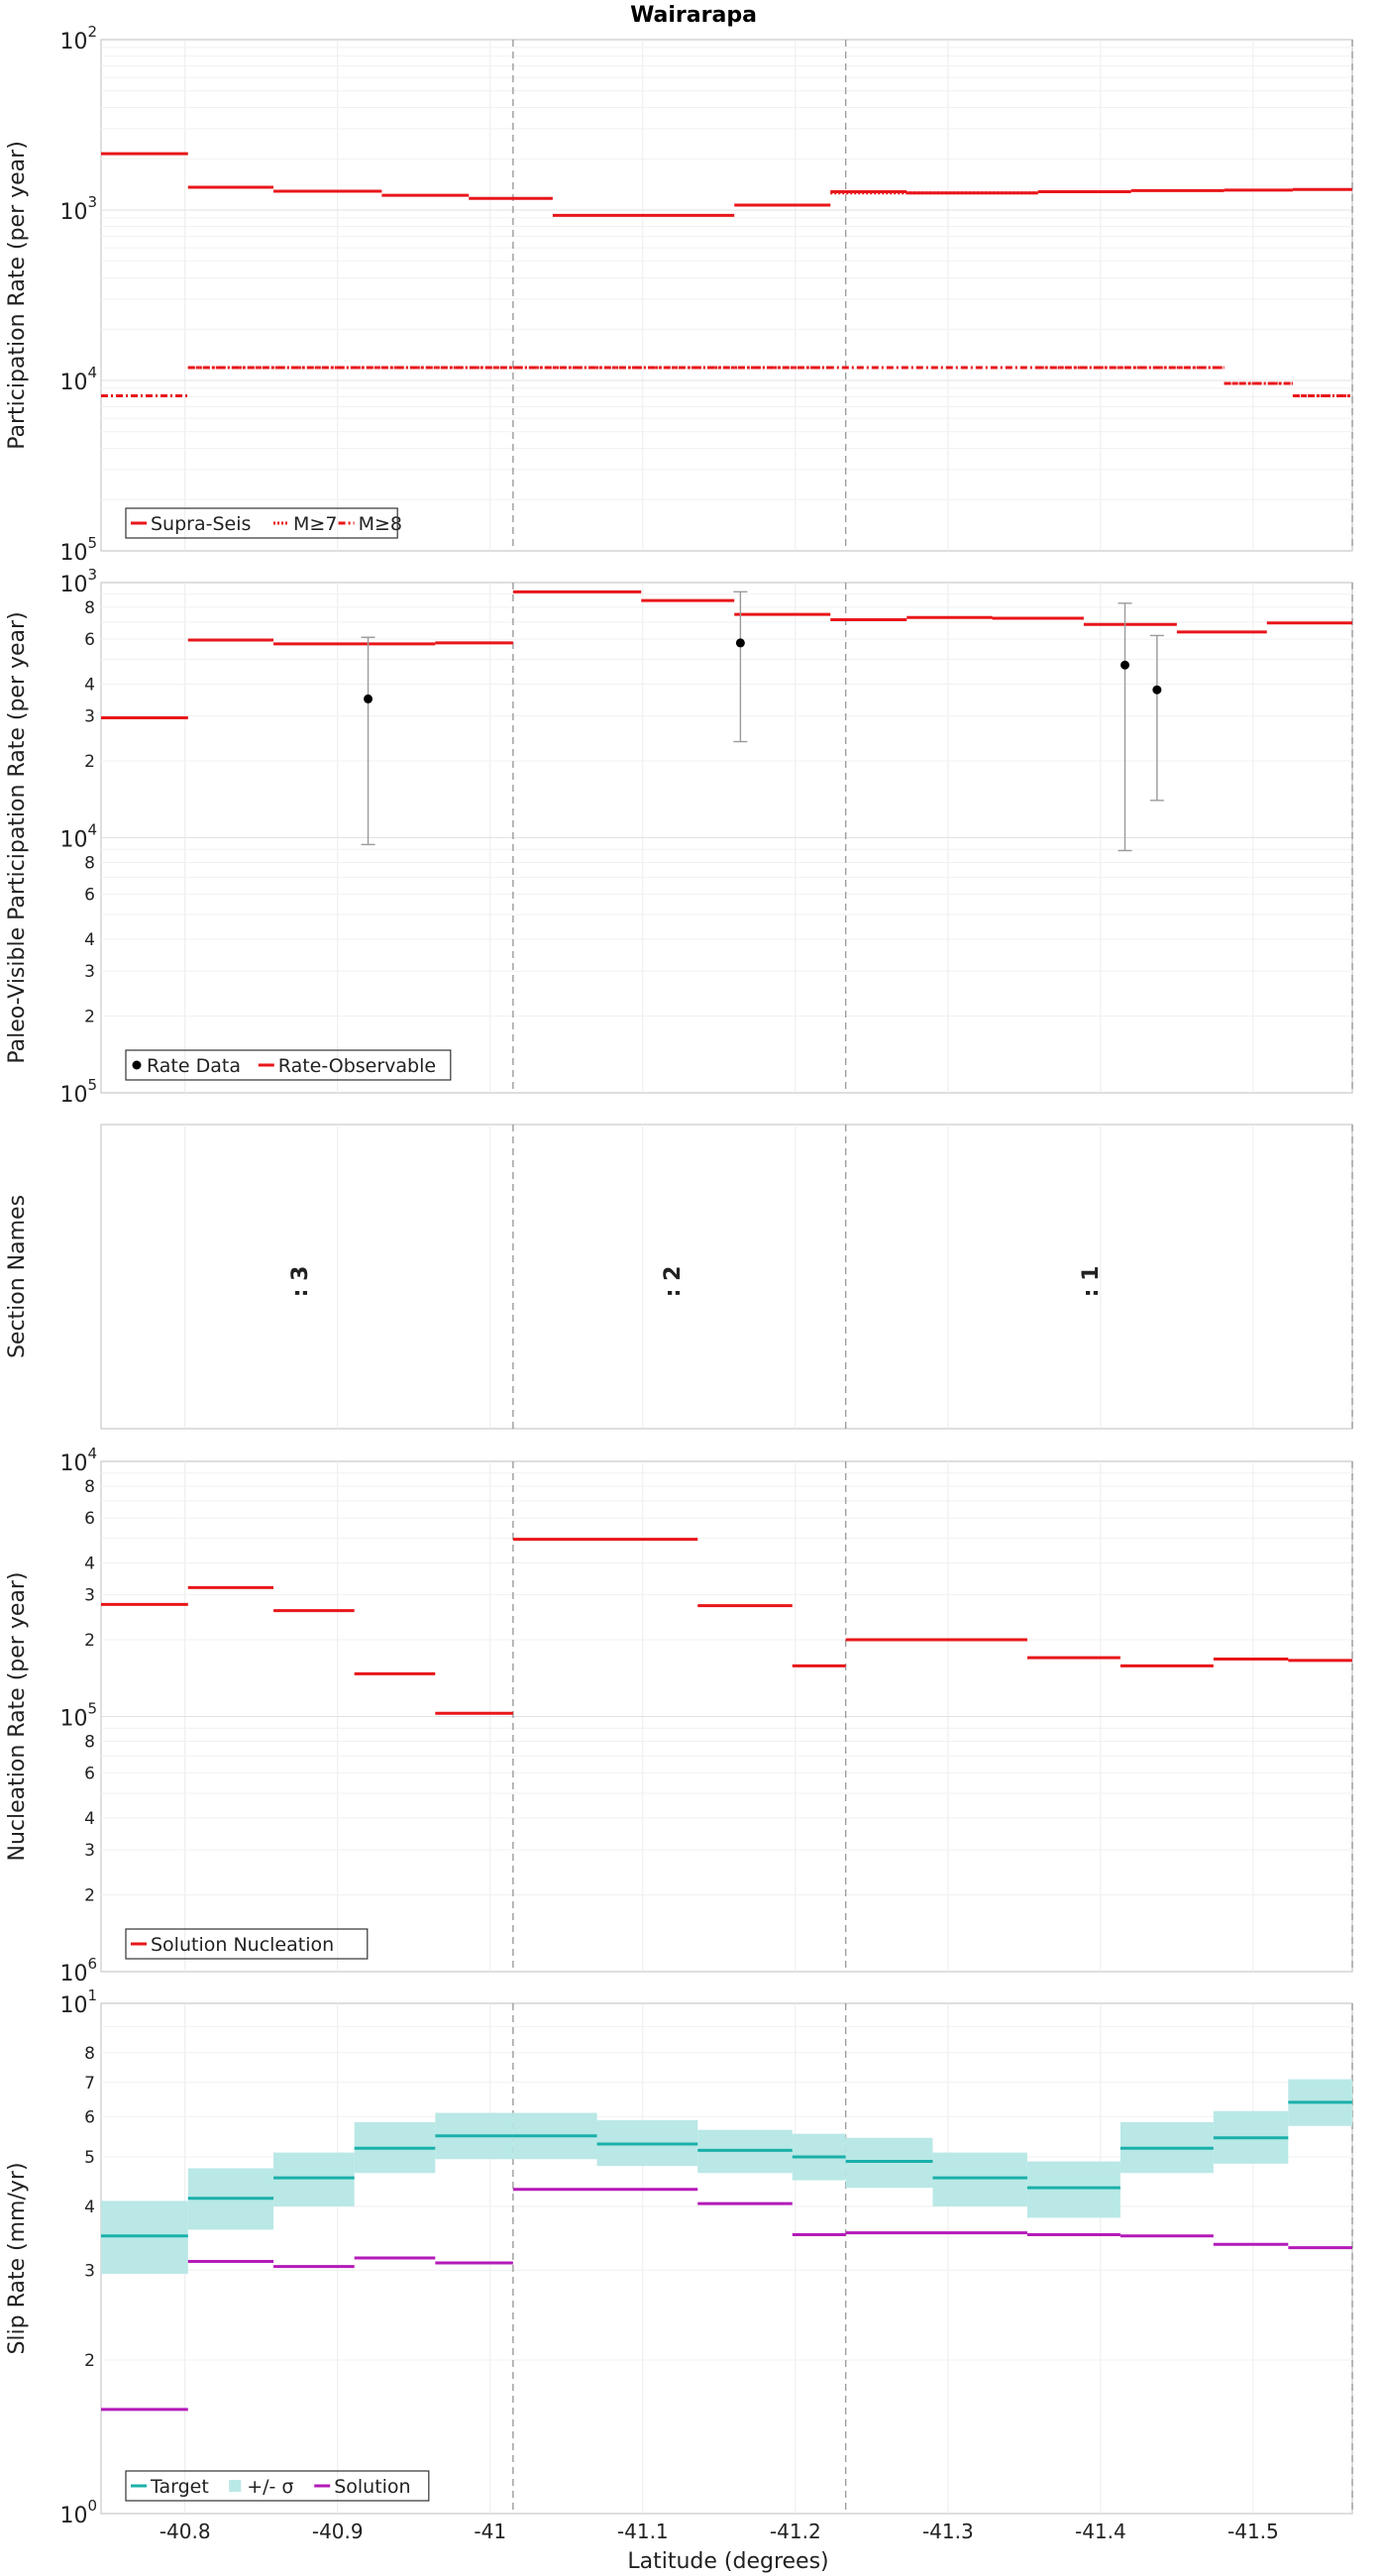 The height and width of the screenshot is (2576, 1387). Describe the element at coordinates (1100, 2531) in the screenshot. I see `x-tick-label: -41.4` at that location.